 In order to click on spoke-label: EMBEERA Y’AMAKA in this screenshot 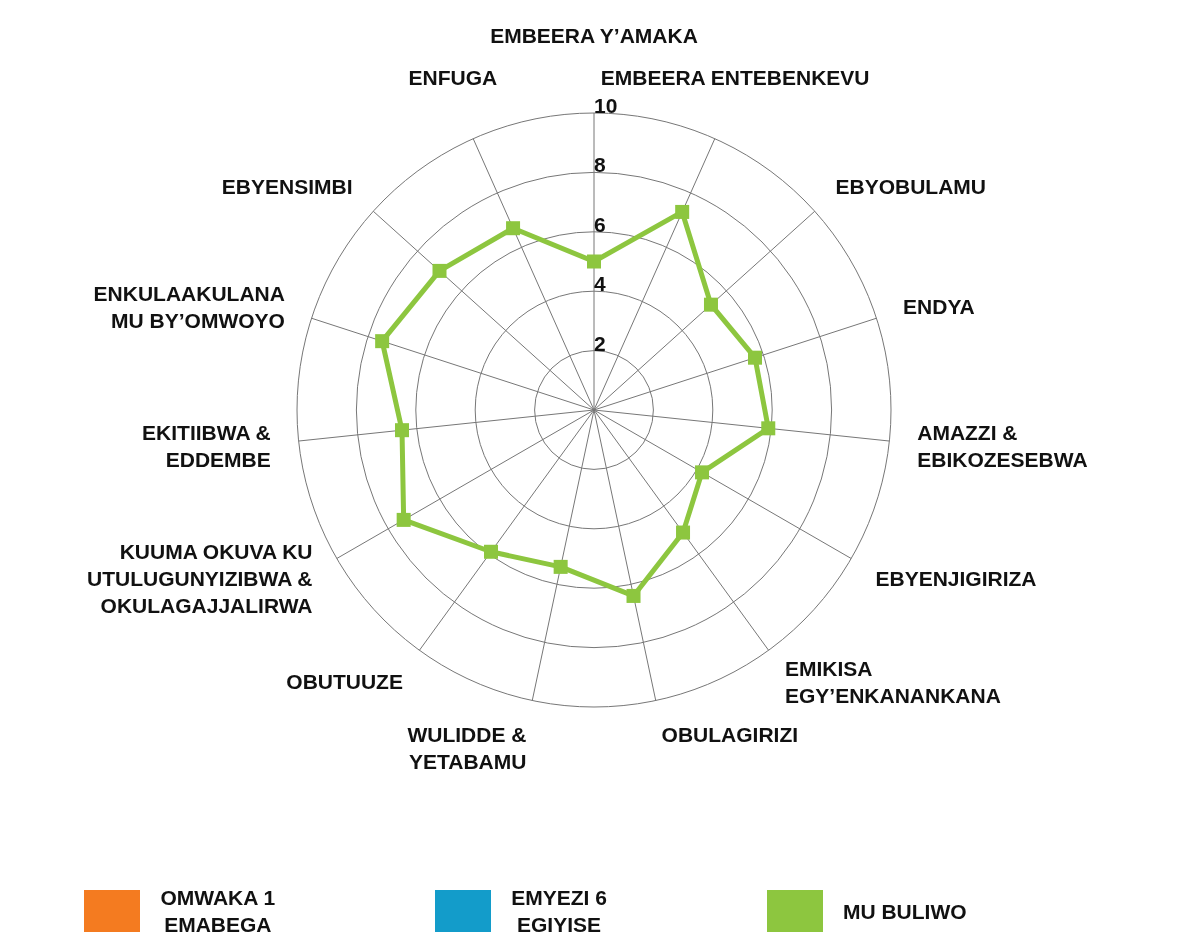, I will do `click(594, 35)`.